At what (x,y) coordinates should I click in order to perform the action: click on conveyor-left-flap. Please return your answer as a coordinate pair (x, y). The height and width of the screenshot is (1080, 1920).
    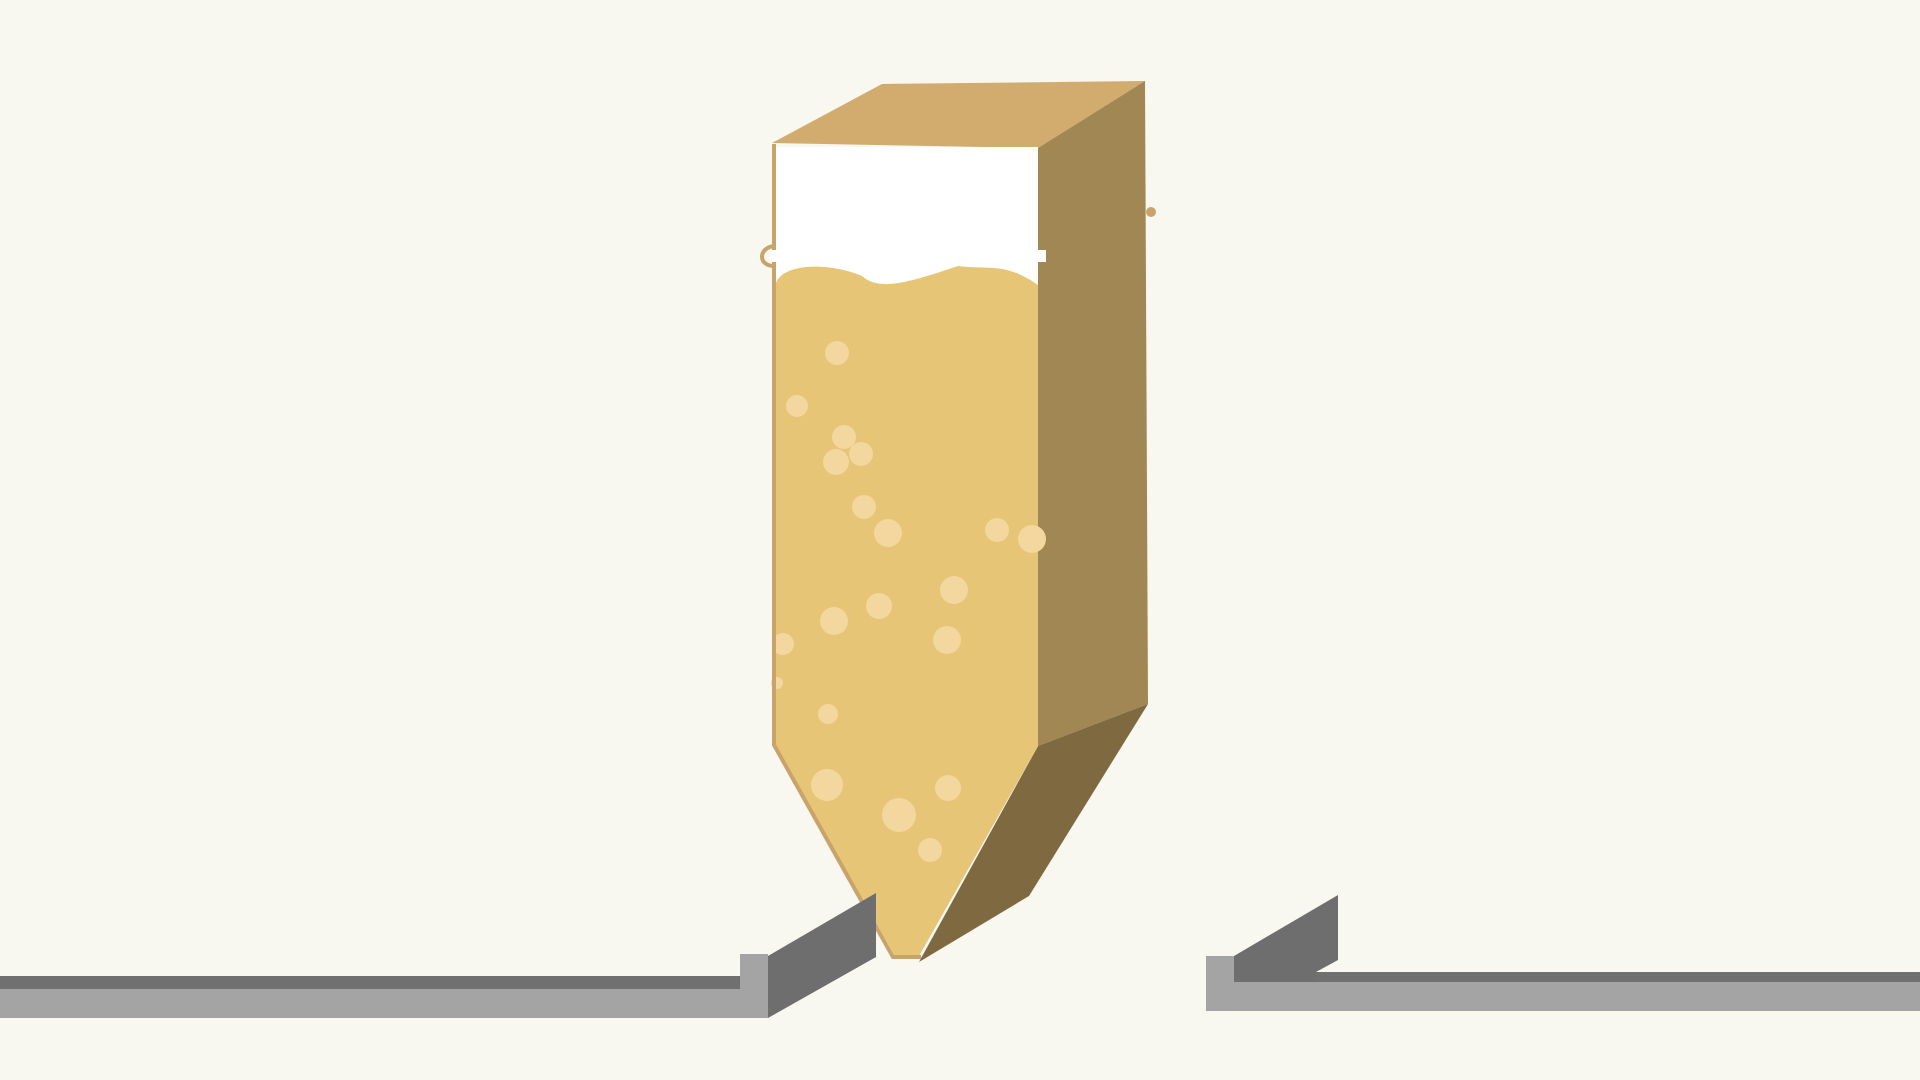
    Looking at the image, I should click on (822, 955).